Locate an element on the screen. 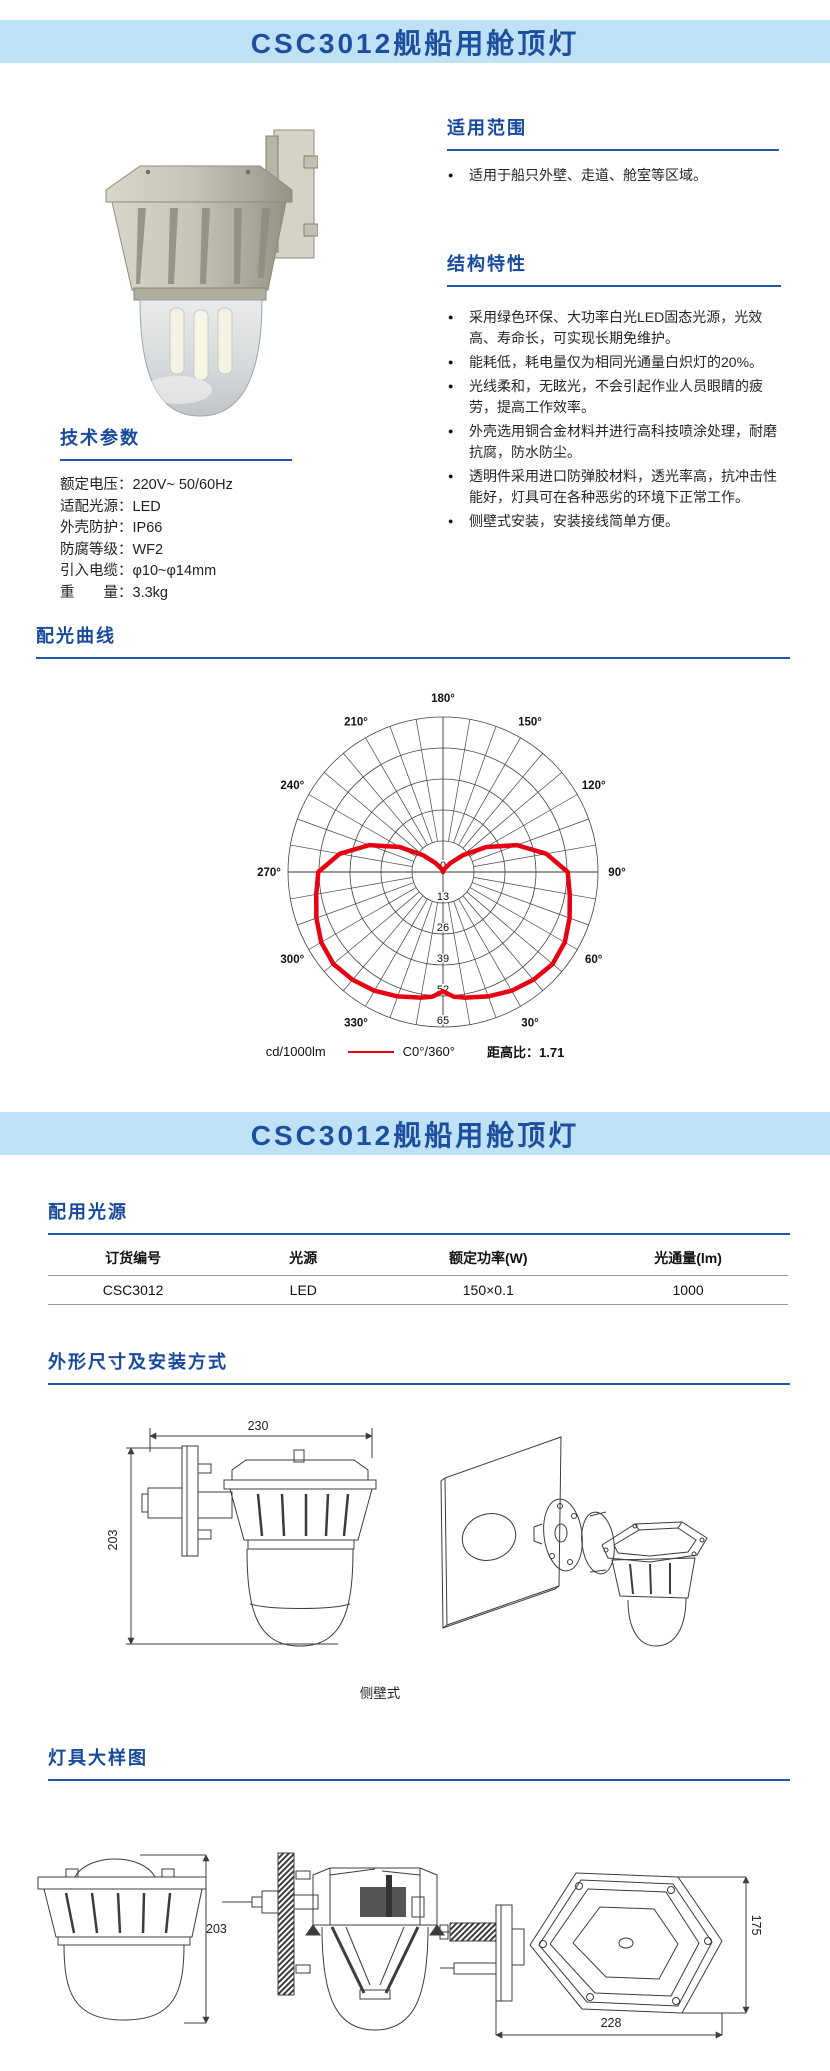 The image size is (830, 2071). svg-text: 180° is located at coordinates (443, 699).